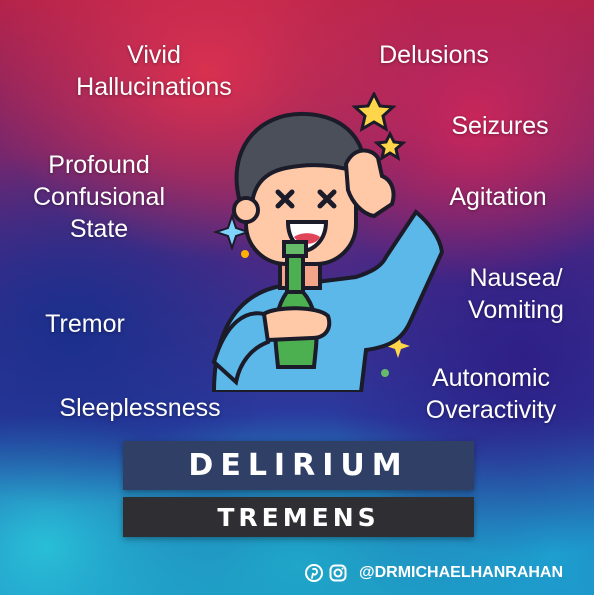  What do you see at coordinates (516, 294) in the screenshot?
I see `symptom-nausea-vomiting: Nausea/ Vomiting` at bounding box center [516, 294].